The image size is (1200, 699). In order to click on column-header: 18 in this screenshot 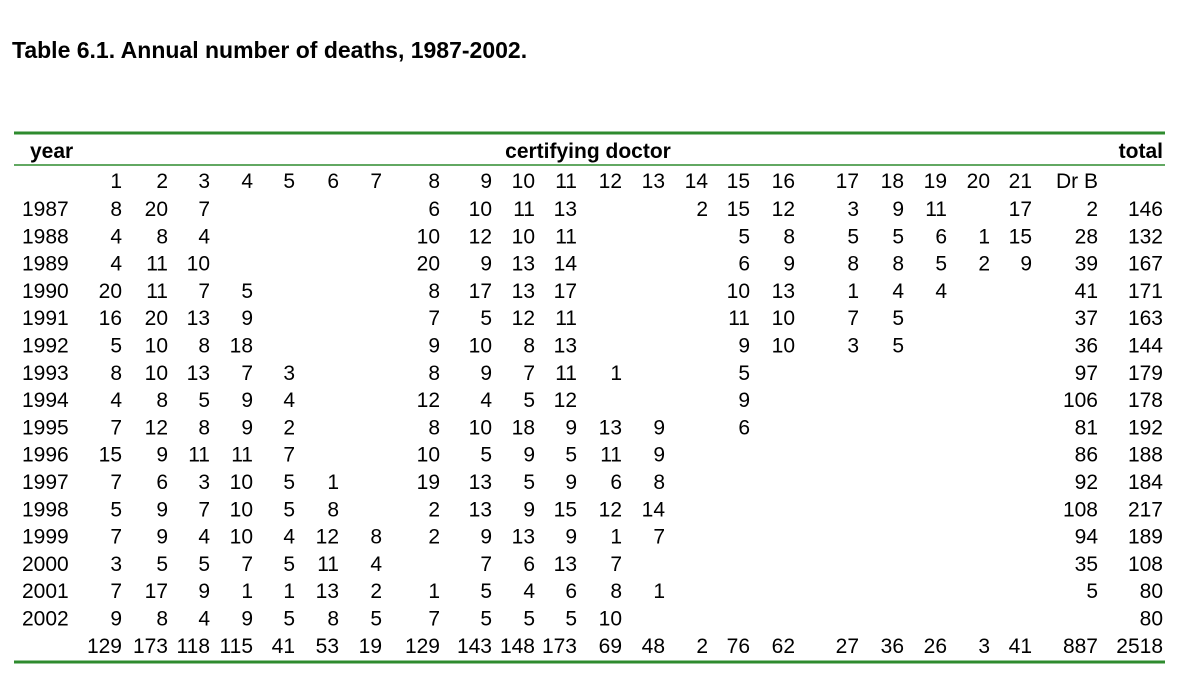, I will do `click(892, 181)`.